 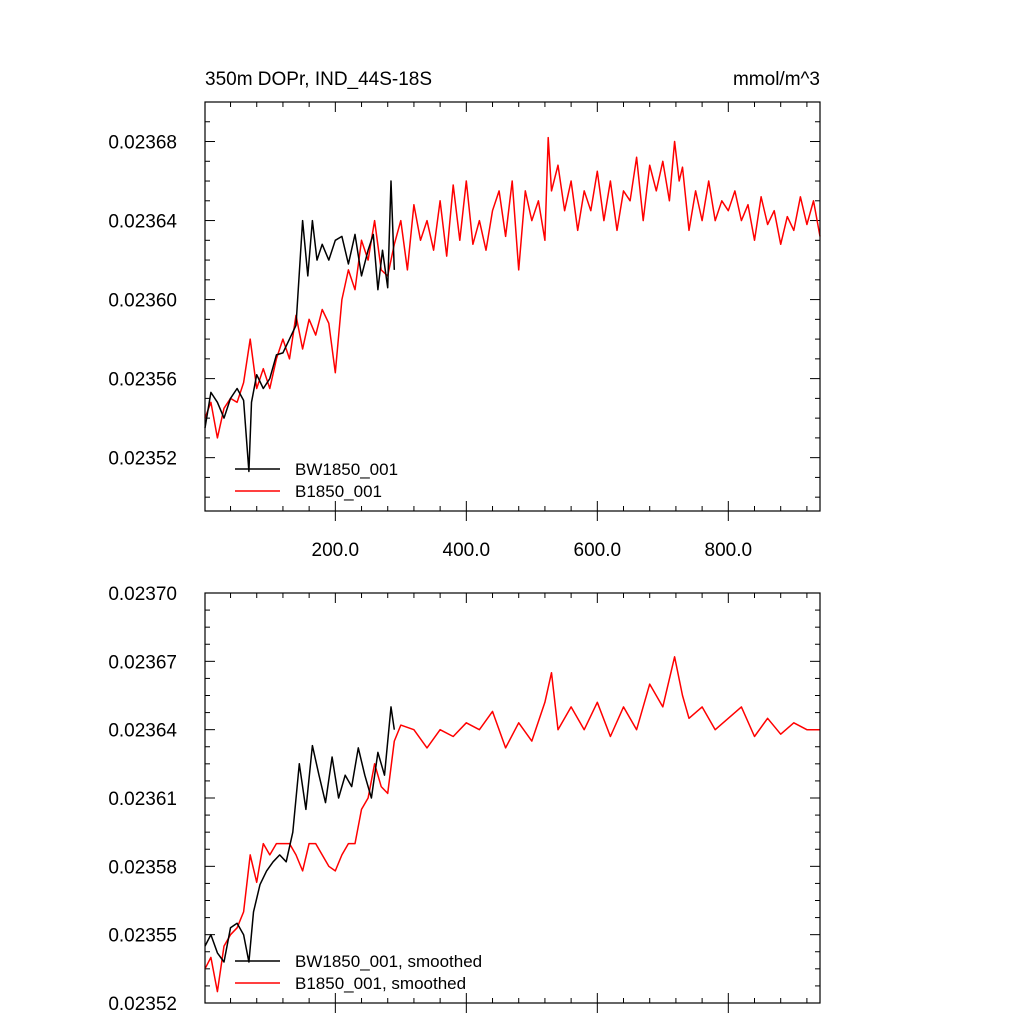 What do you see at coordinates (338, 491) in the screenshot?
I see `legend-label-b1850: B1850_001` at bounding box center [338, 491].